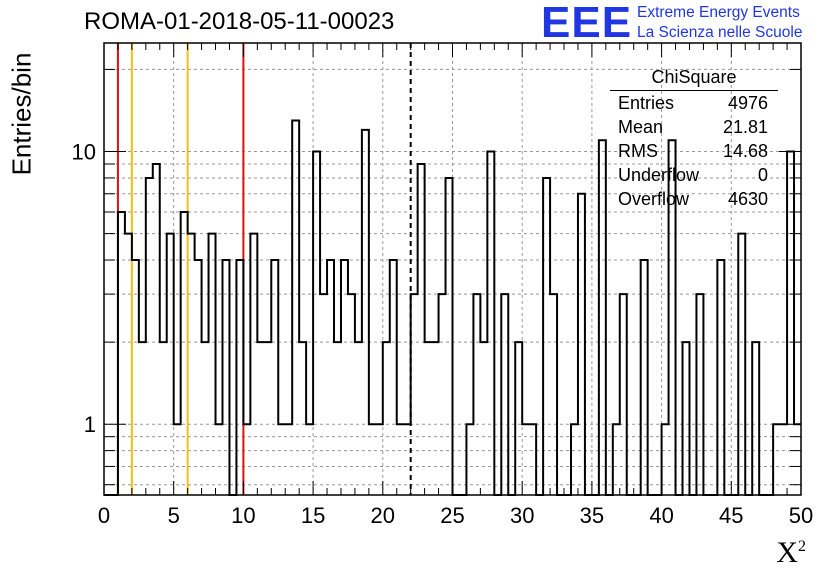  I want to click on y-tick-label: 10, so click(84, 152).